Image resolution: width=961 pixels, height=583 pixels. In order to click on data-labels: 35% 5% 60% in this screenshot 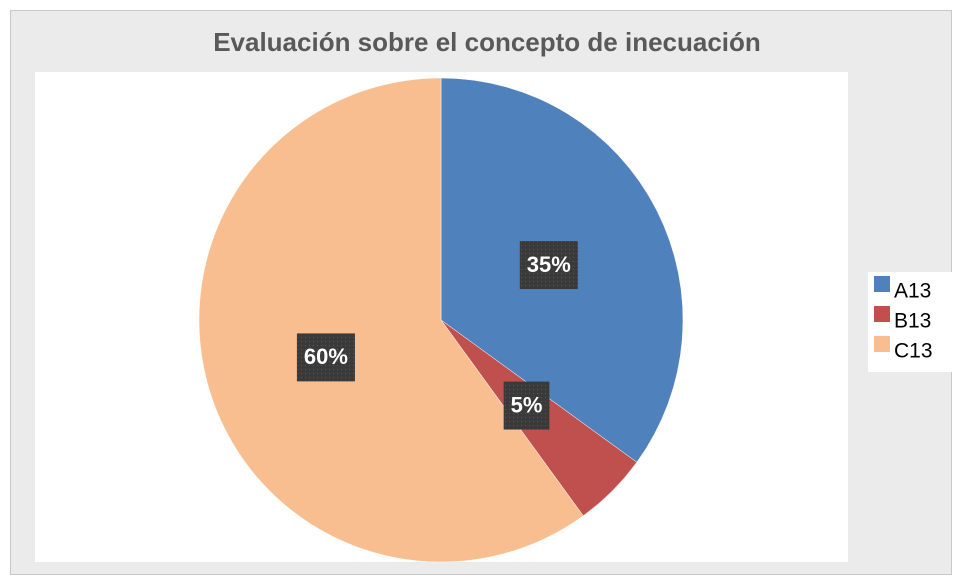, I will do `click(437, 335)`.